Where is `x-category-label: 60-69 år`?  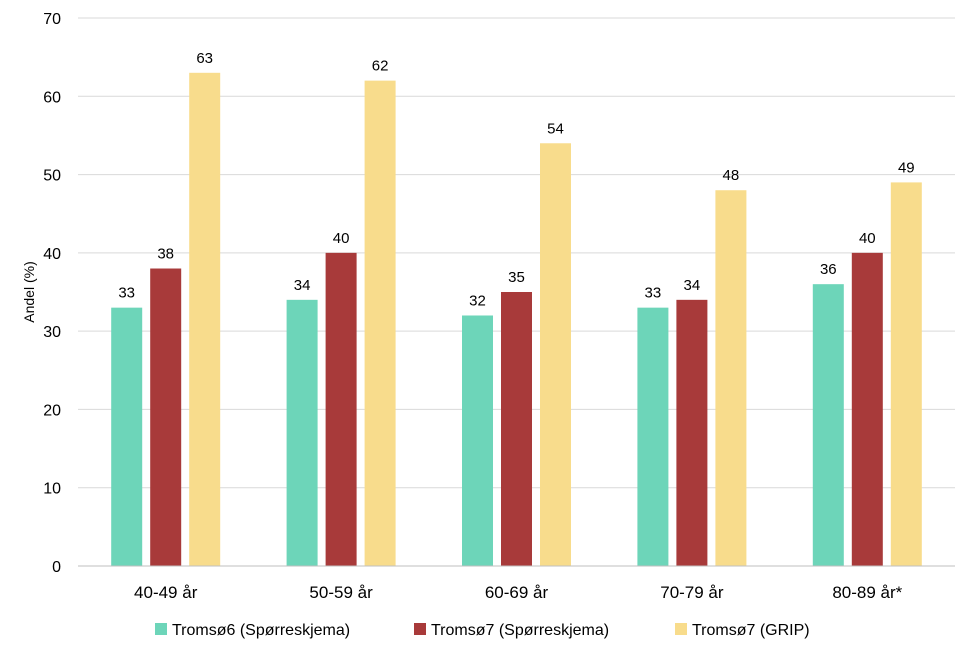
x-category-label: 60-69 år is located at coordinates (517, 592).